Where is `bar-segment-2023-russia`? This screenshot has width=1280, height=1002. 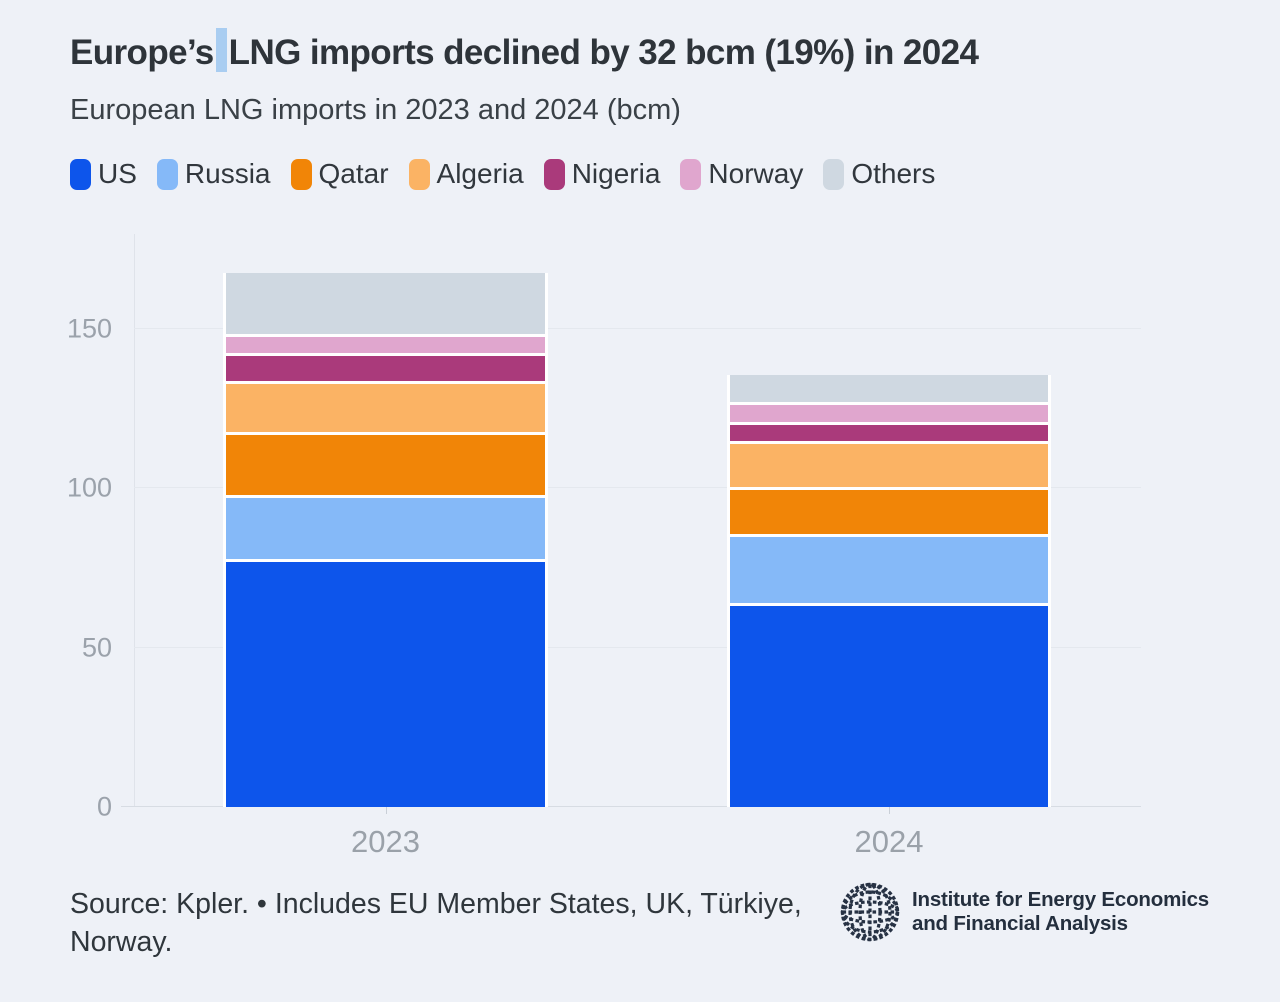 bar-segment-2023-russia is located at coordinates (385, 530).